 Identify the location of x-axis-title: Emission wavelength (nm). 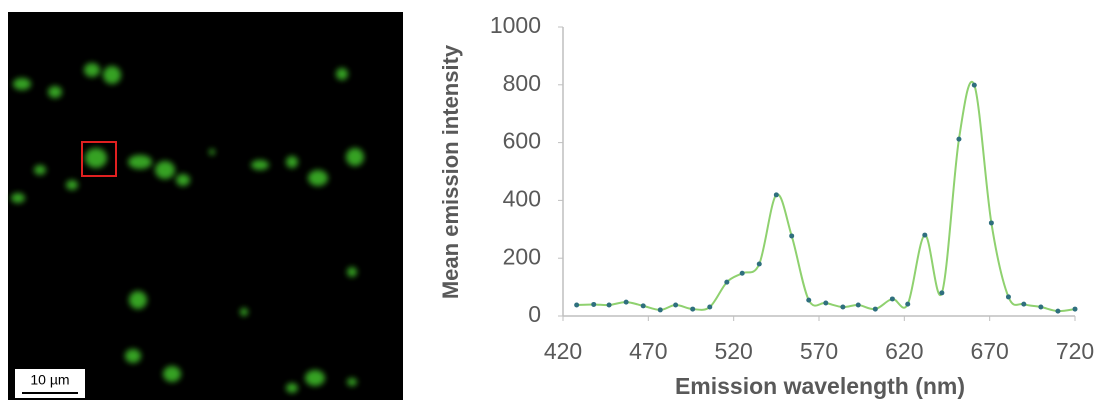
(820, 386).